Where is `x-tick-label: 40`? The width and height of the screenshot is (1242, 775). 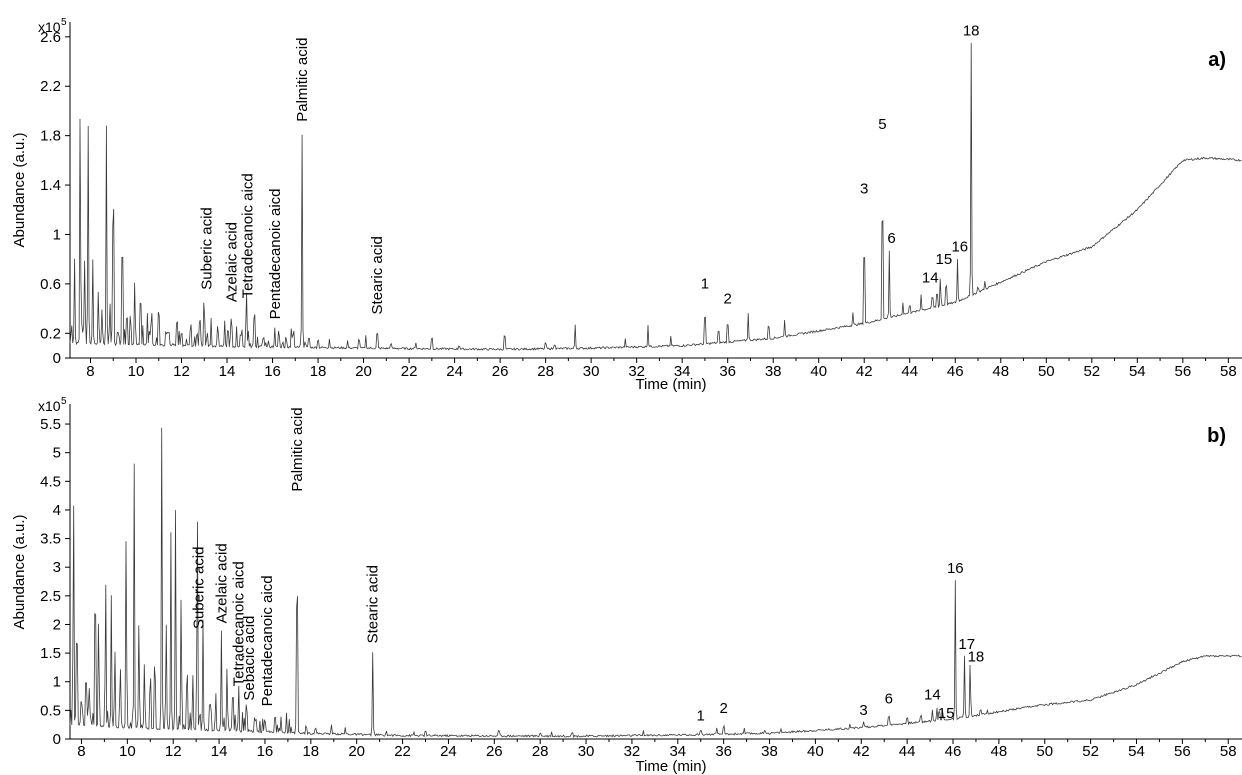 x-tick-label: 40 is located at coordinates (818, 371).